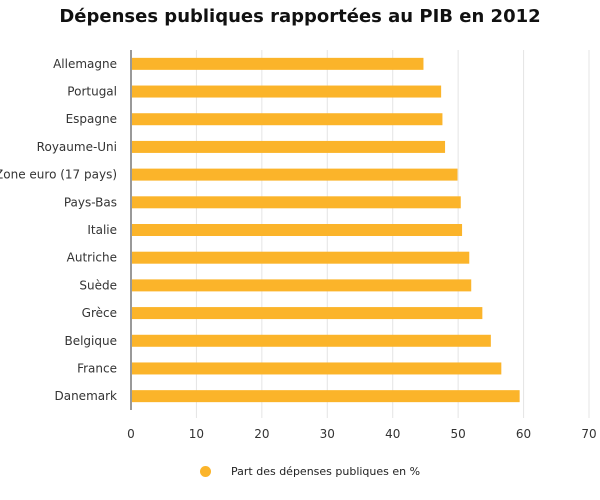  I want to click on x-tick-label: 50, so click(458, 434).